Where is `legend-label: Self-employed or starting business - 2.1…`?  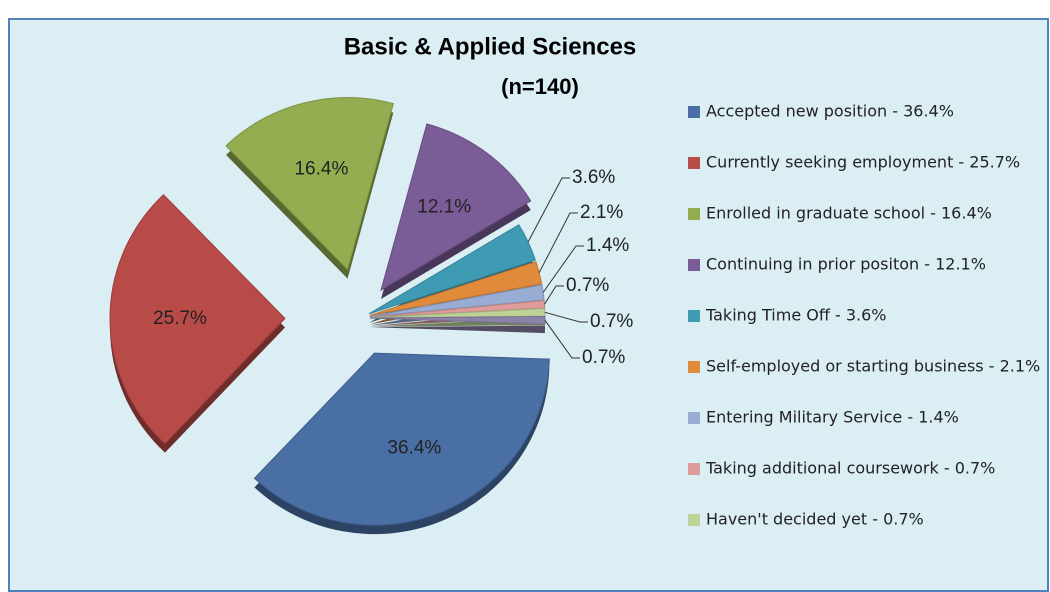
legend-label: Self-employed or starting business - 2.1… is located at coordinates (873, 366).